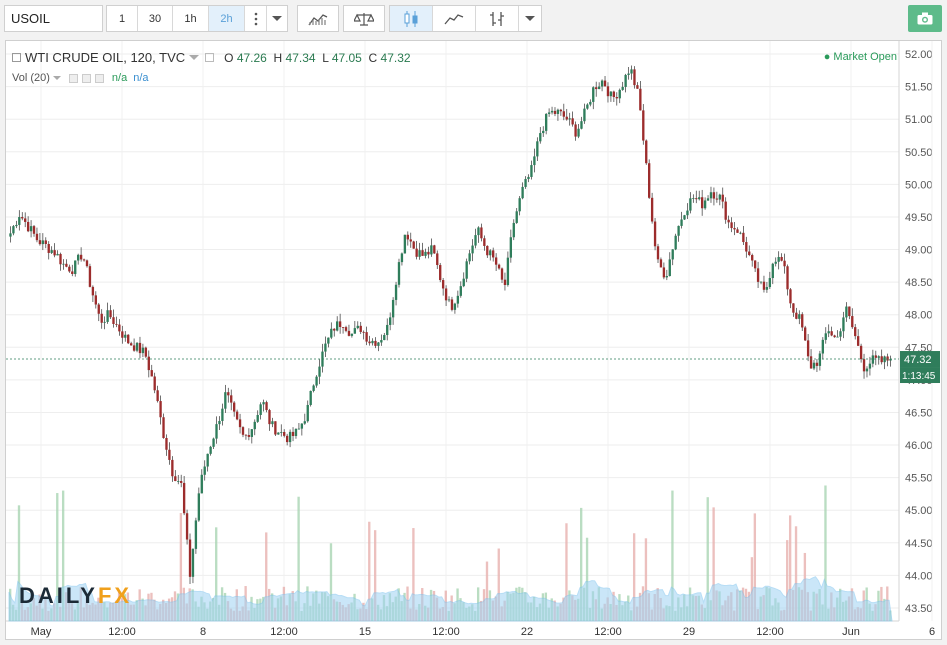 Image resolution: width=947 pixels, height=645 pixels. I want to click on countdown-label: 1:13:45, so click(919, 376).